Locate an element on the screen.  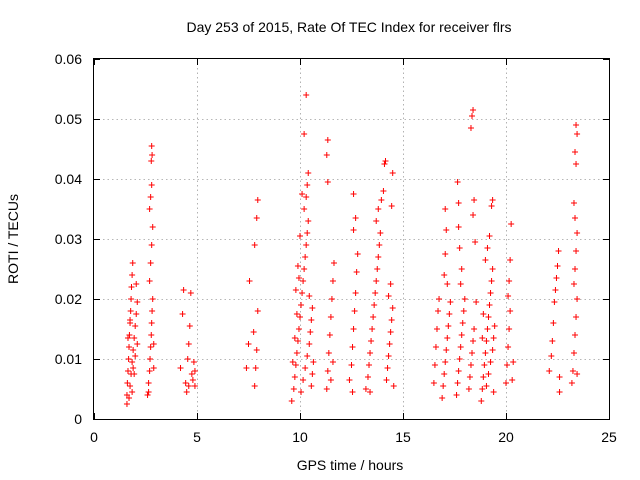
x-tick-label: 10 is located at coordinates (300, 437).